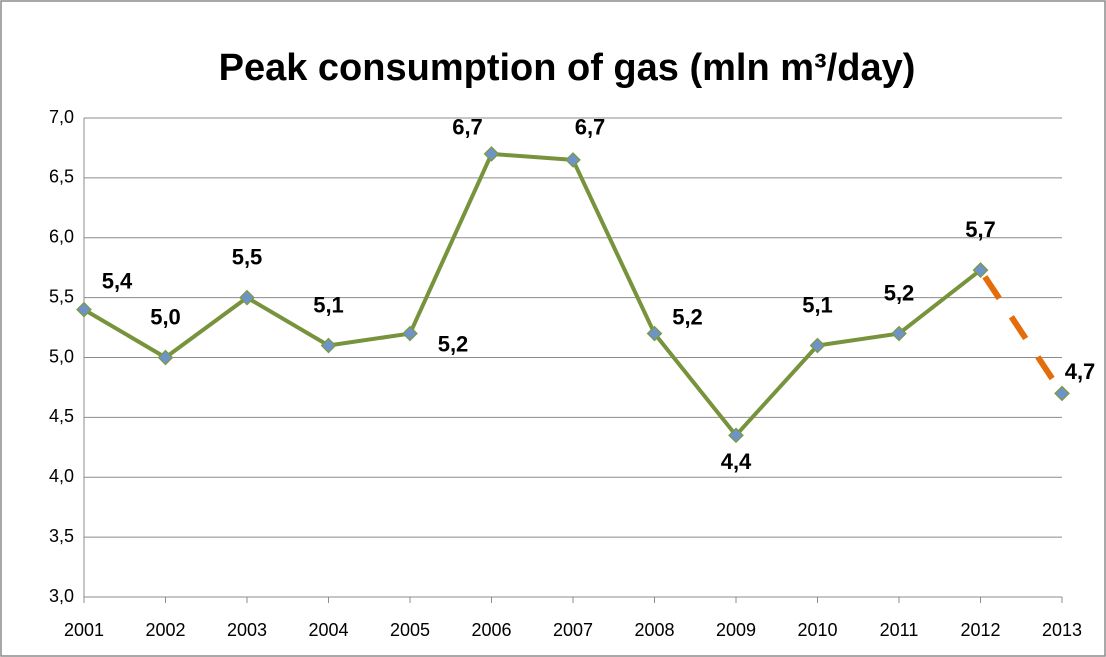 This screenshot has width=1106, height=657. Describe the element at coordinates (410, 630) in the screenshot. I see `x-tick-label: 2005` at that location.